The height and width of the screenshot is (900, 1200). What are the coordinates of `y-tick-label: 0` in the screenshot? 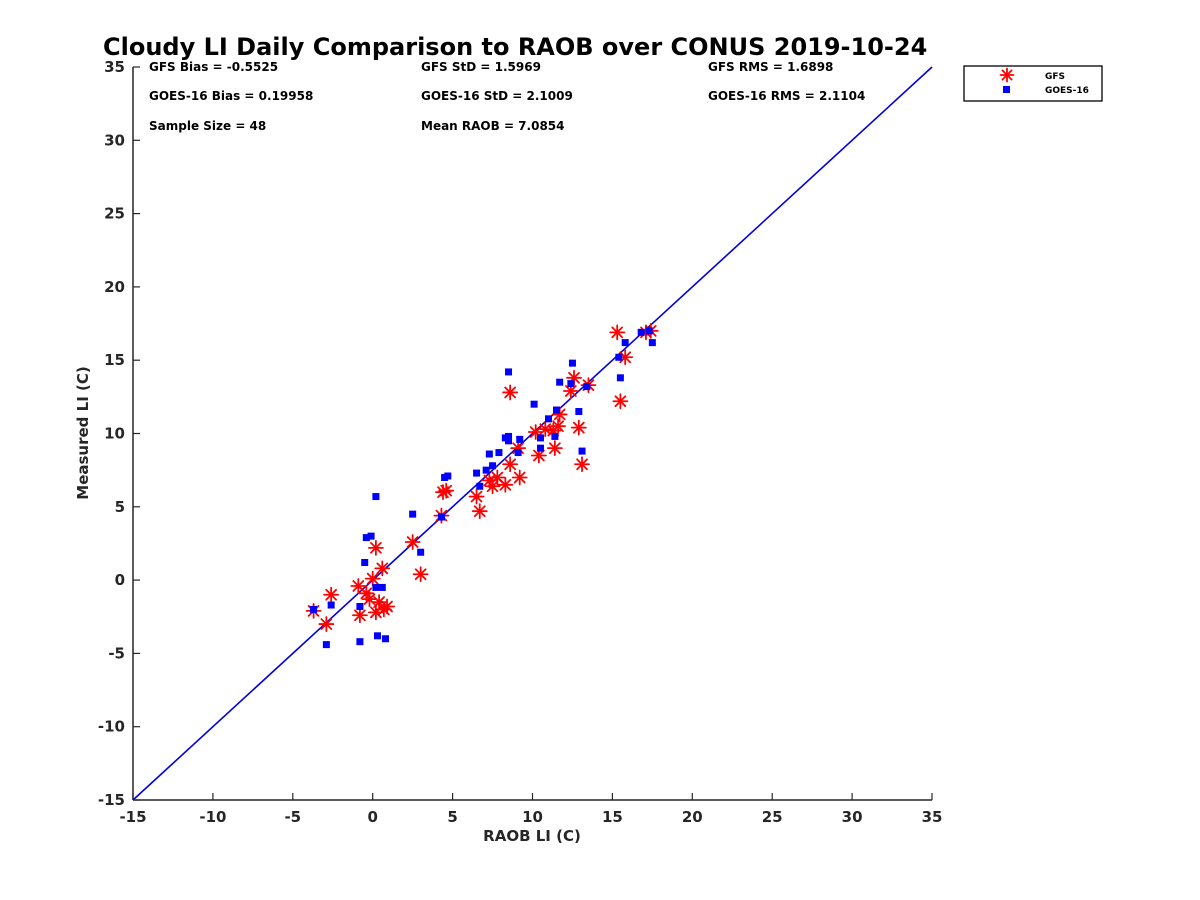 It's located at (120, 580).